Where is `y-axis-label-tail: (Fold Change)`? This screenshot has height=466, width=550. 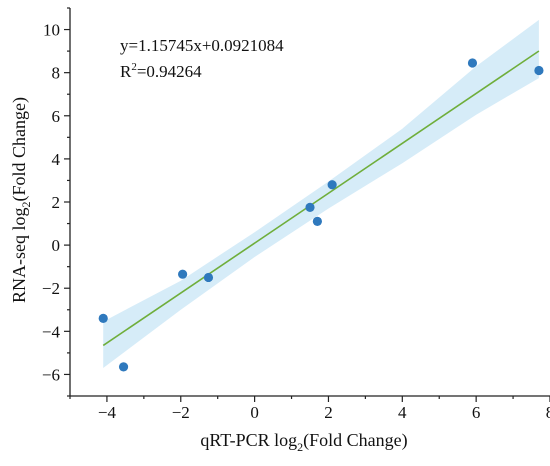
y-axis-label-tail: (Fold Change) is located at coordinates (19, 149).